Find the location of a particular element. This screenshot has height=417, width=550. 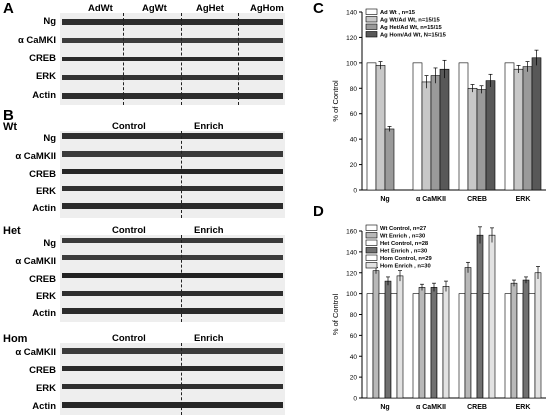

legend-label: Hom Control, n=29 is located at coordinates (406, 259).